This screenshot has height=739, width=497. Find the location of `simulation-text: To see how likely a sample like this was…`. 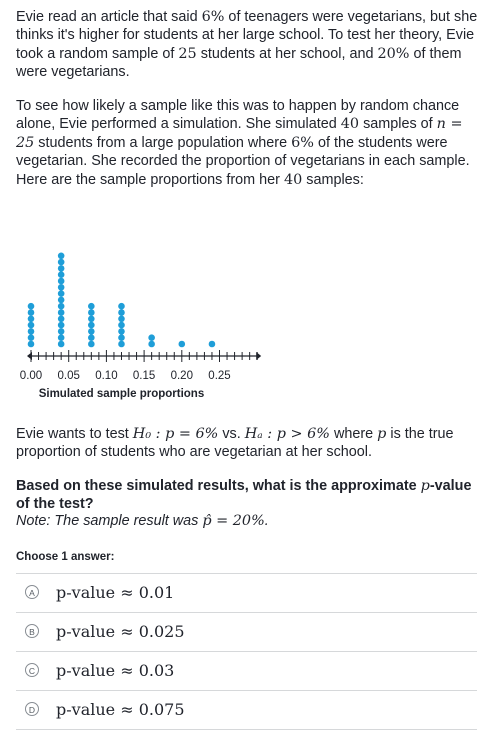

simulation-text: To see how likely a sample like this was… is located at coordinates (238, 115).